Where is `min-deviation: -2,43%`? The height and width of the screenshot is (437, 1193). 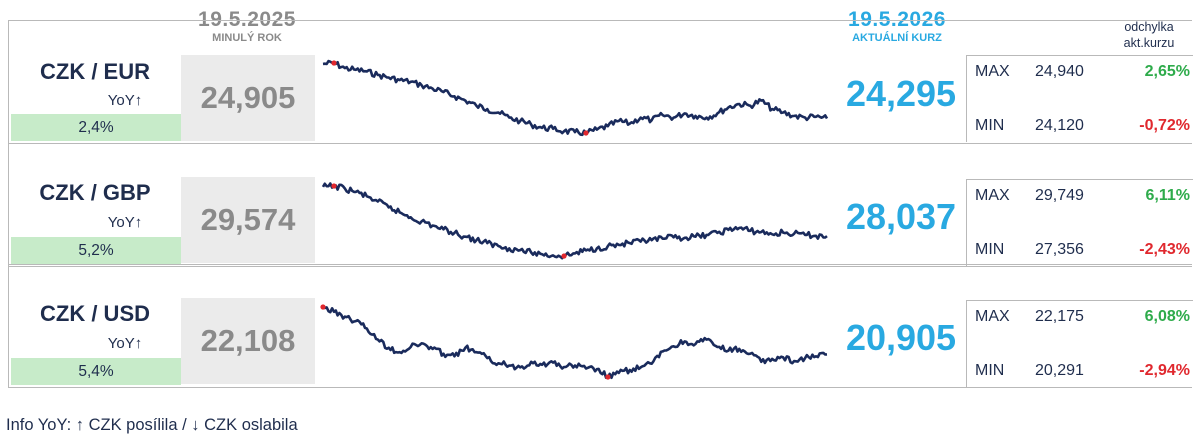
min-deviation: -2,43% is located at coordinates (1164, 249).